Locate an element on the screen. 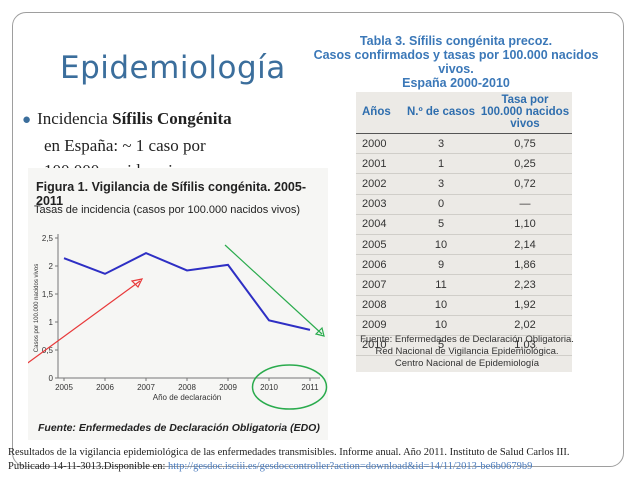 The width and height of the screenshot is (638, 479). cell-rate: 2,23 is located at coordinates (525, 285).